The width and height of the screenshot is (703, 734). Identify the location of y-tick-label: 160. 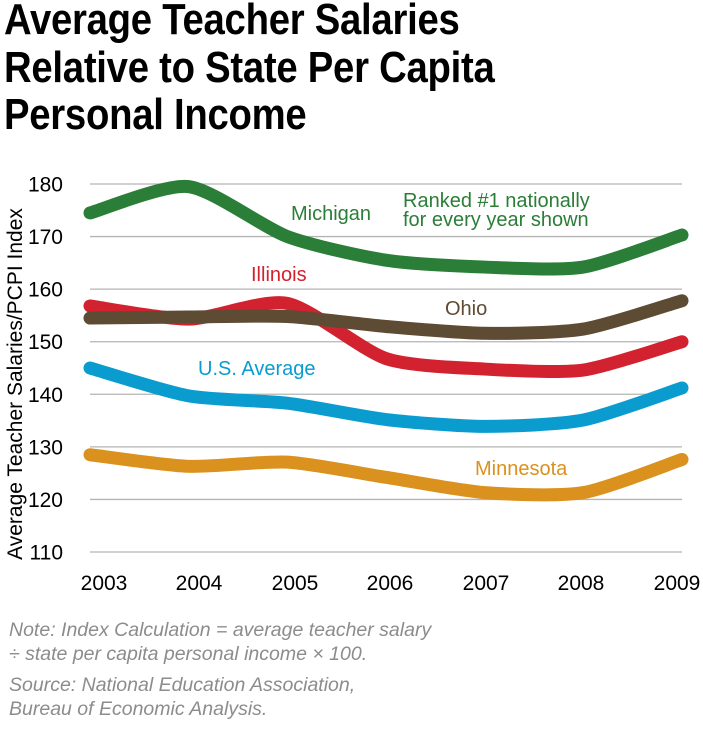
(45, 290).